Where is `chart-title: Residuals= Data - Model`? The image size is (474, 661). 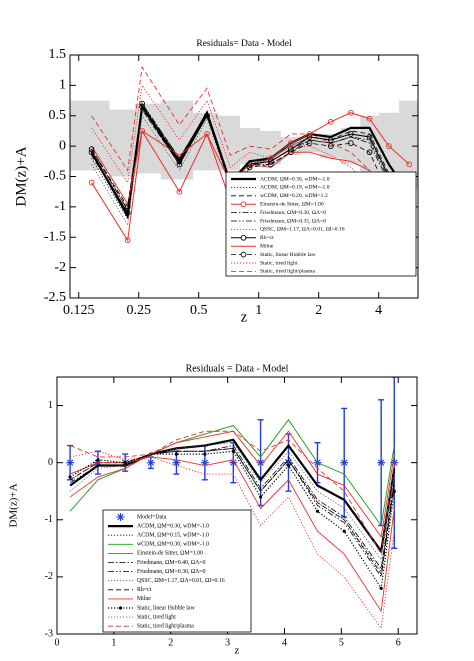 chart-title: Residuals= Data - Model is located at coordinates (244, 44).